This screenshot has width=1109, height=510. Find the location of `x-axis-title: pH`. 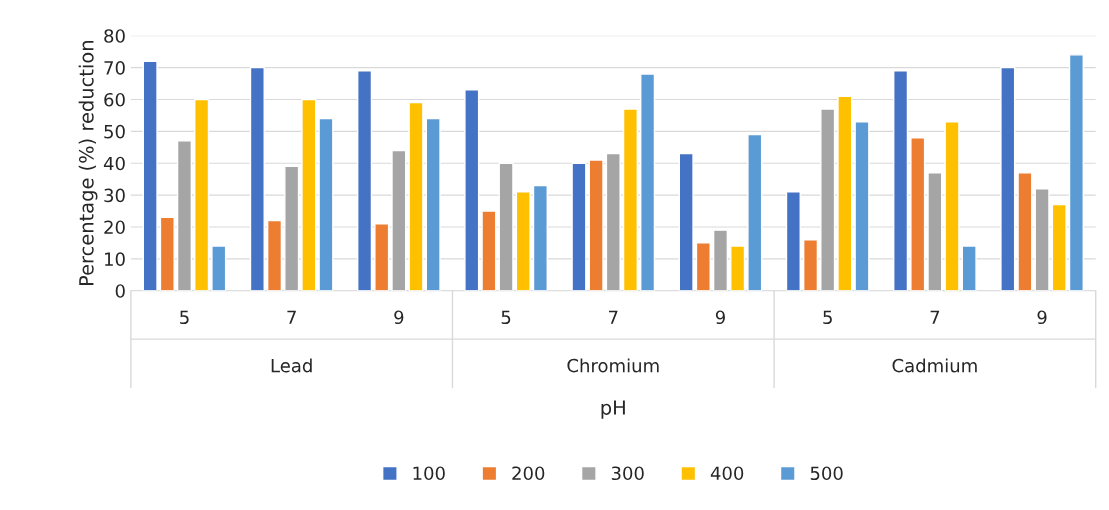

x-axis-title: pH is located at coordinates (613, 409).